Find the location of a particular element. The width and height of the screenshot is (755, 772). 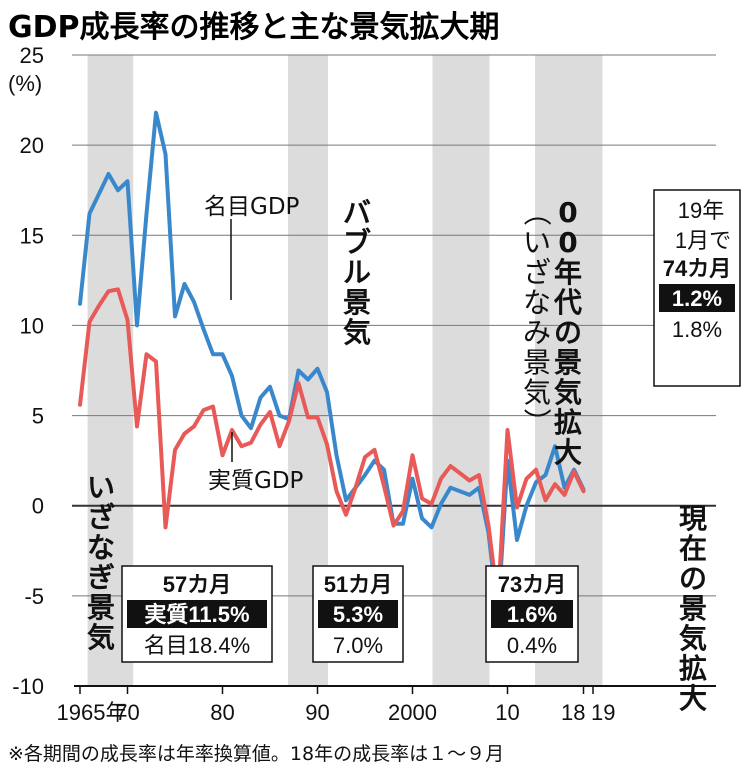

box-current: 19年 1月で 74カ月 1.2% 1.8% is located at coordinates (697, 288).